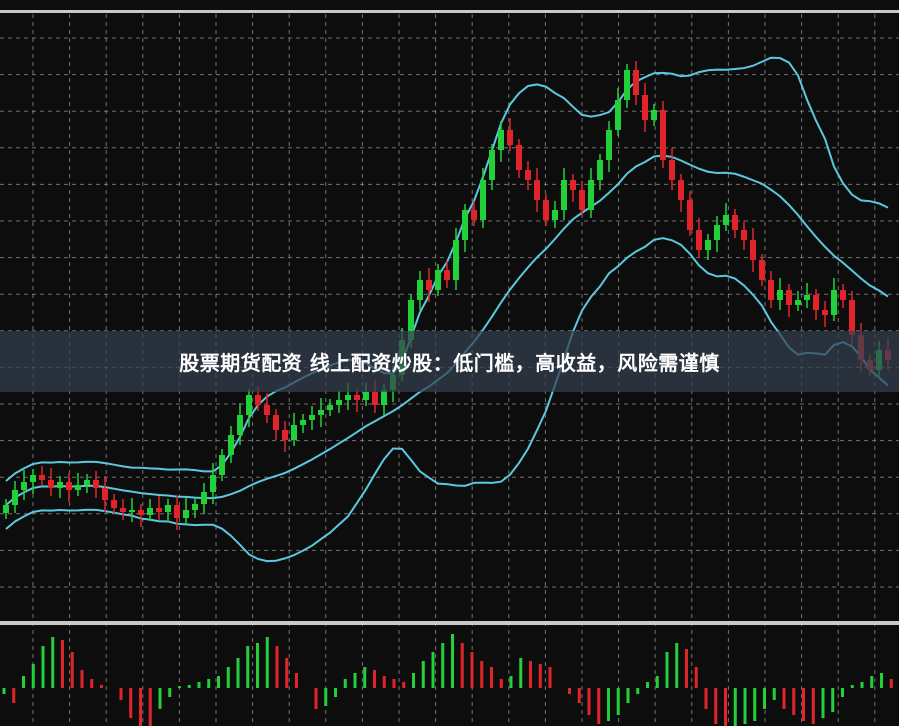 This screenshot has height=726, width=899. Describe the element at coordinates (449, 11) in the screenshot. I see `top-border` at that location.